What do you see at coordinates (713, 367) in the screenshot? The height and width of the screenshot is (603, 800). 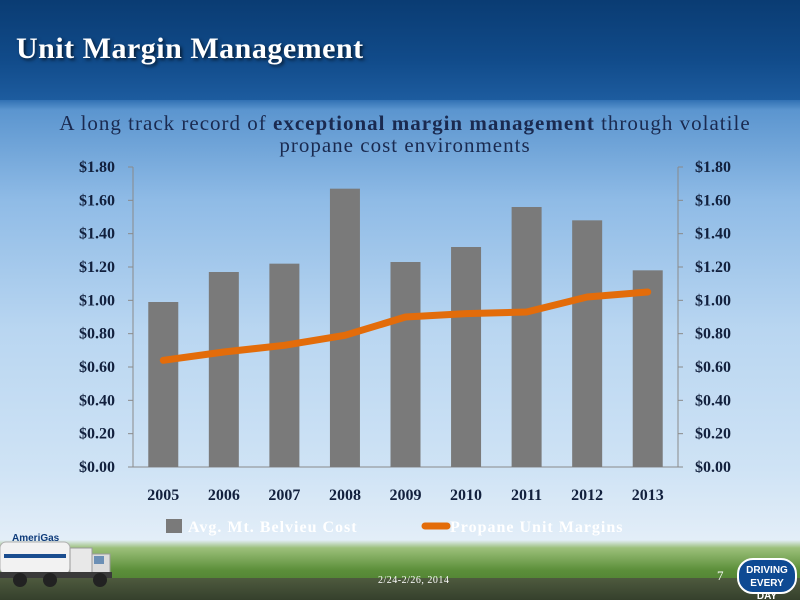 I see `right-tick-label: $0.60` at bounding box center [713, 367].